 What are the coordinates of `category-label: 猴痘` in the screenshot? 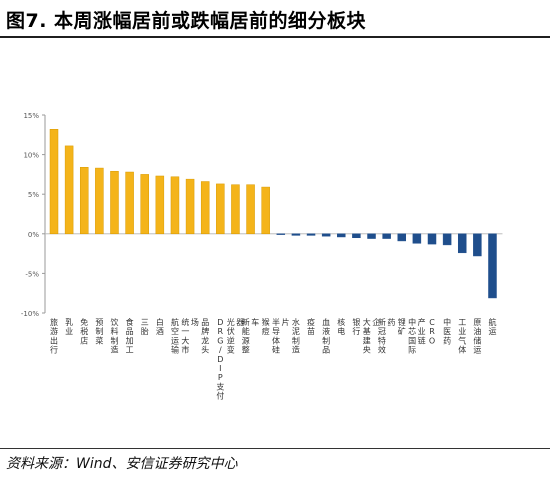 It's located at (266, 327).